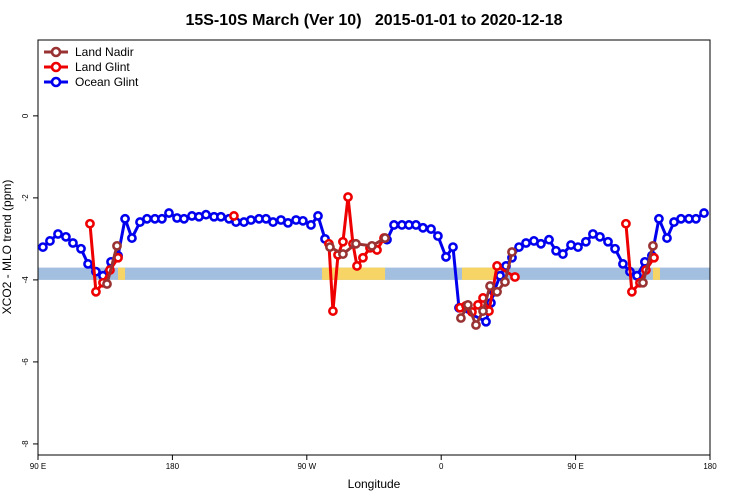 Image resolution: width=750 pixels, height=500 pixels. What do you see at coordinates (107, 82) in the screenshot?
I see `legend-label: Ocean Glint` at bounding box center [107, 82].